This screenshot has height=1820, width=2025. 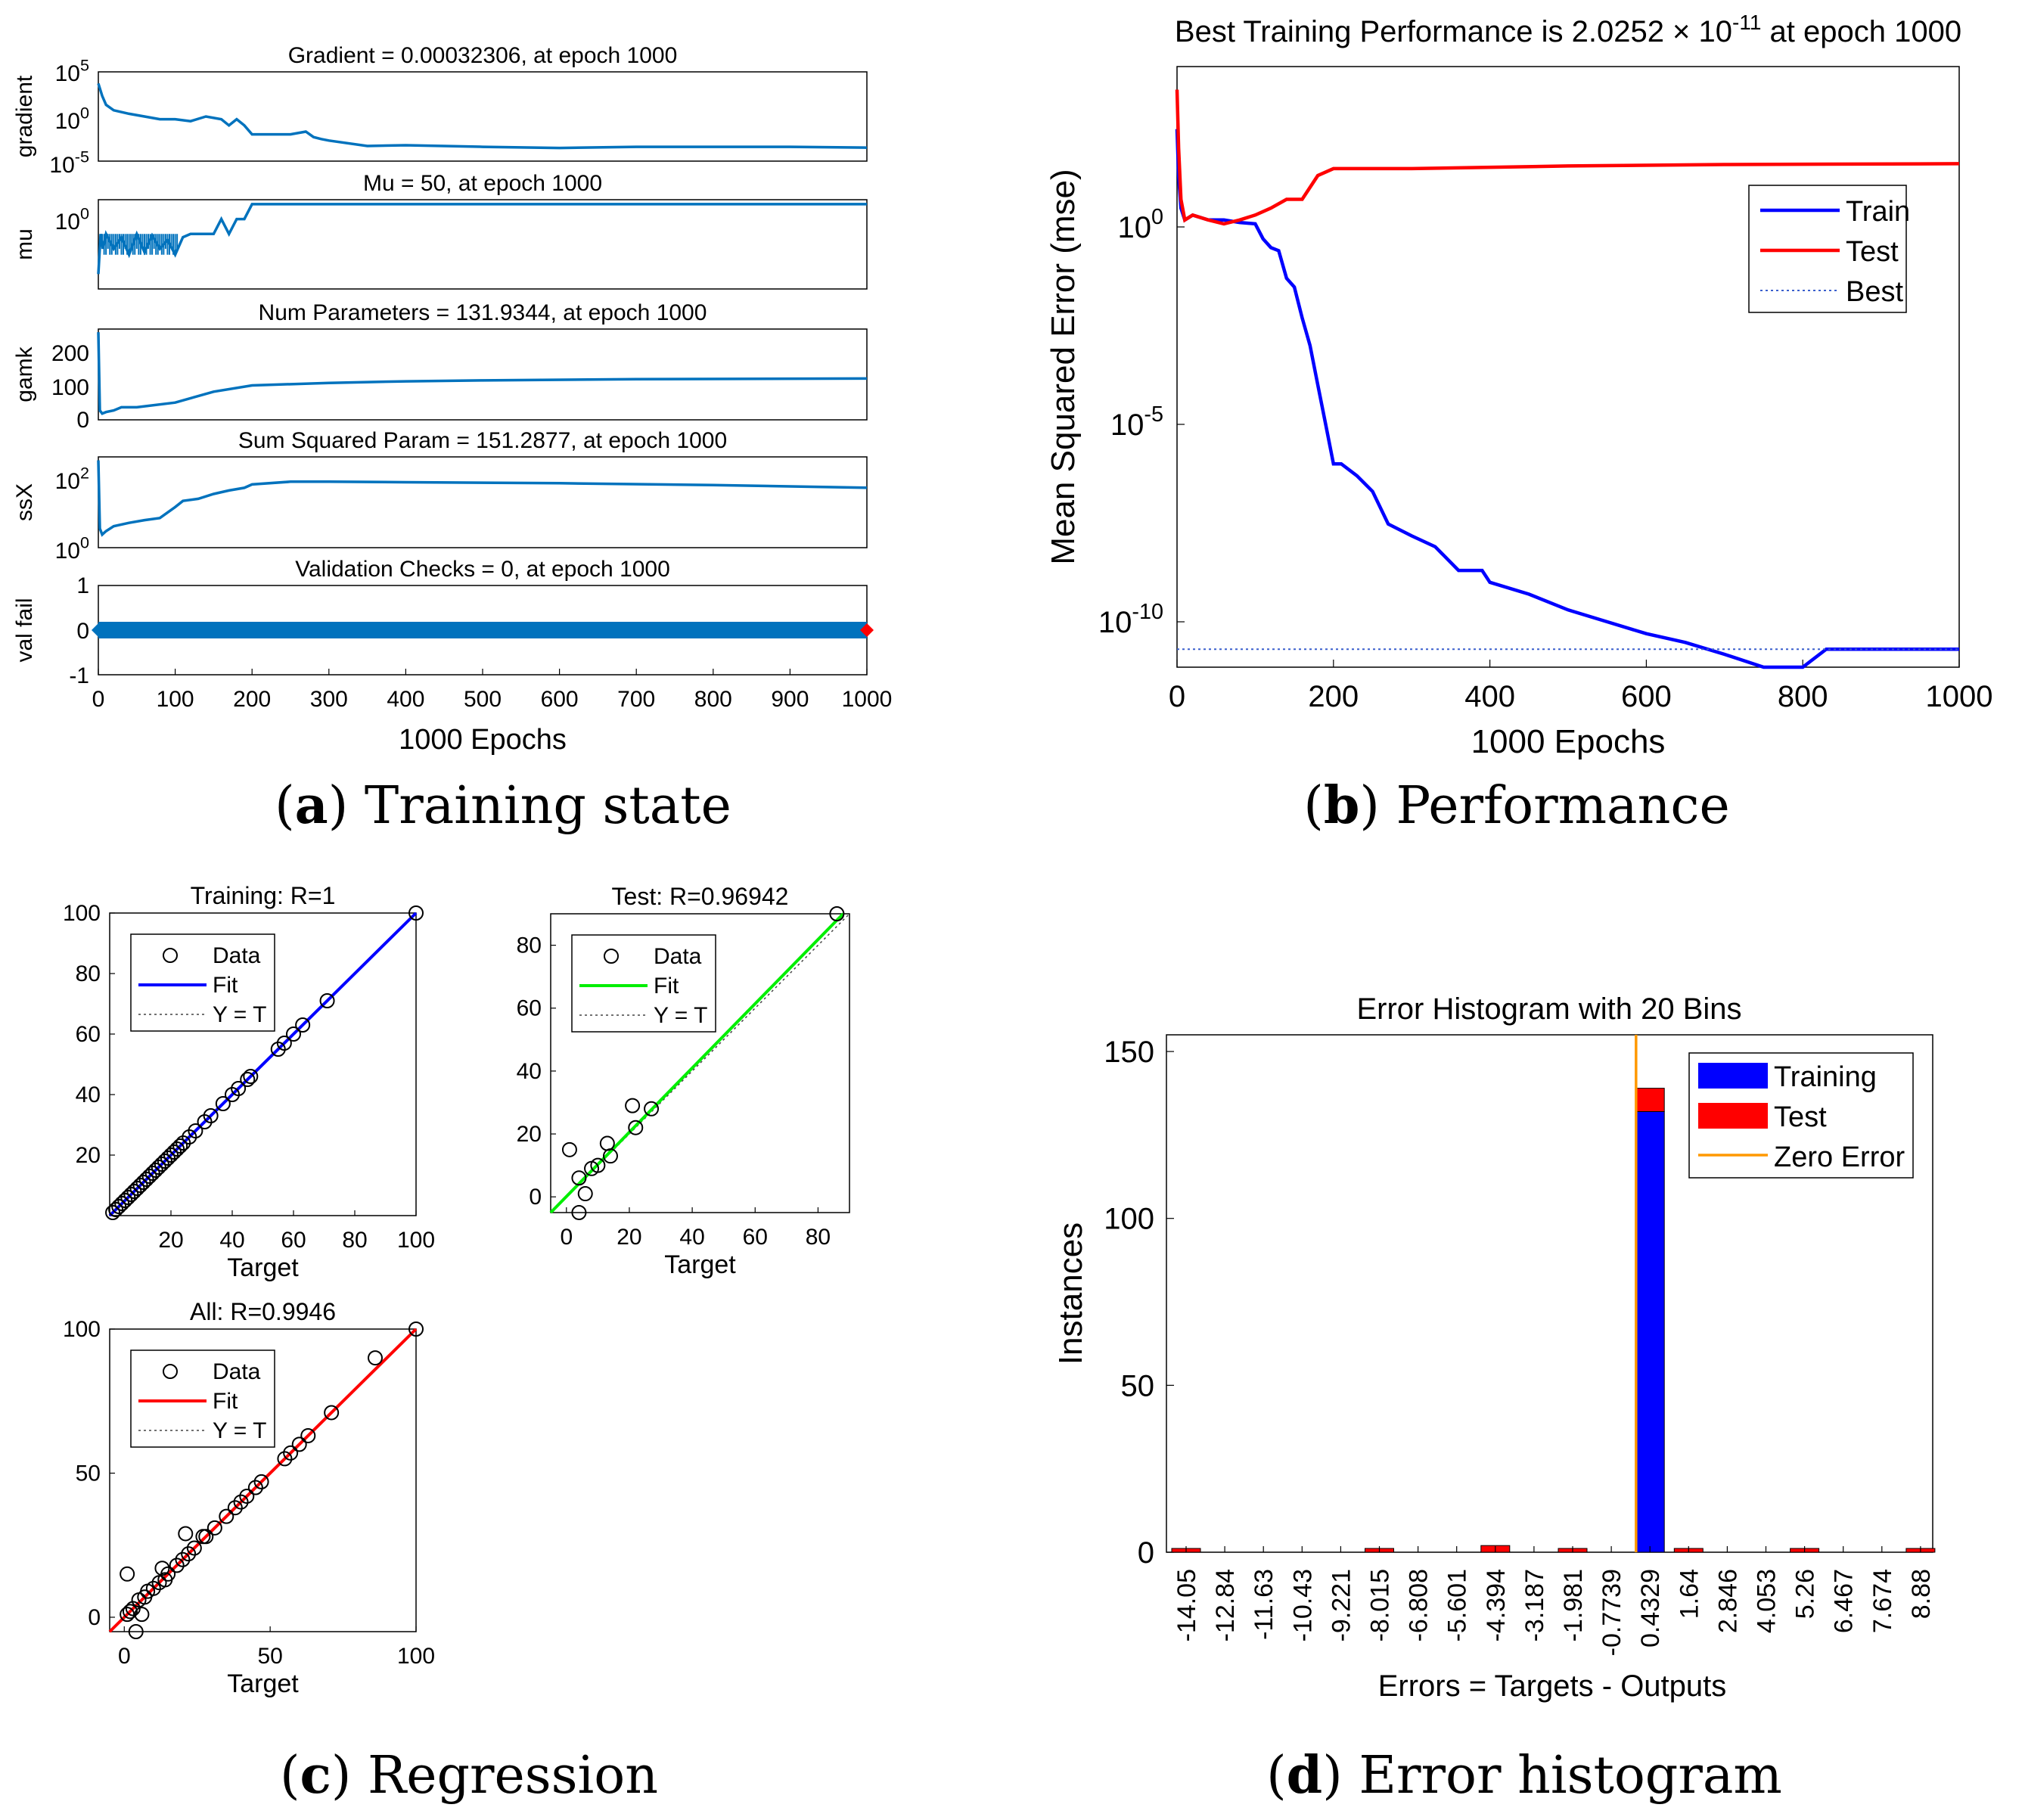 I want to click on caption-d-text: Error histogram, so click(x=1570, y=1776).